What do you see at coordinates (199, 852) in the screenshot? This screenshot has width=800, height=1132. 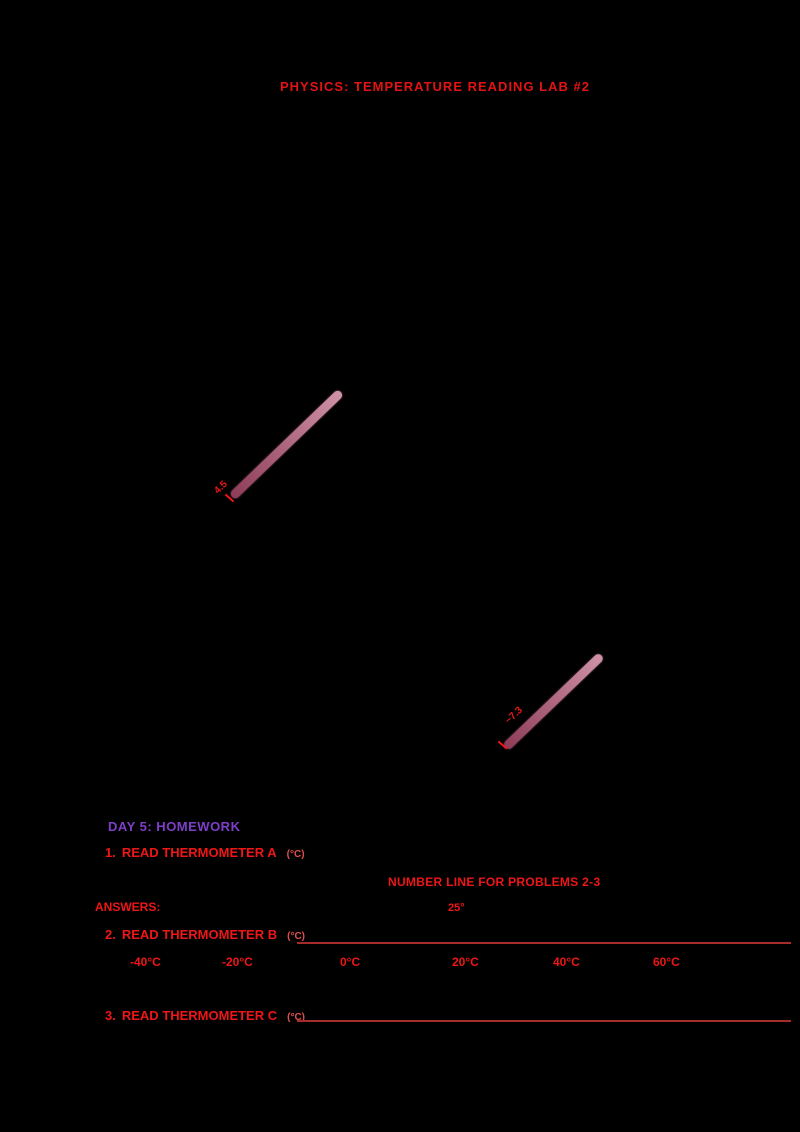 I see `question-1-label: READ THERMOMETER A` at bounding box center [199, 852].